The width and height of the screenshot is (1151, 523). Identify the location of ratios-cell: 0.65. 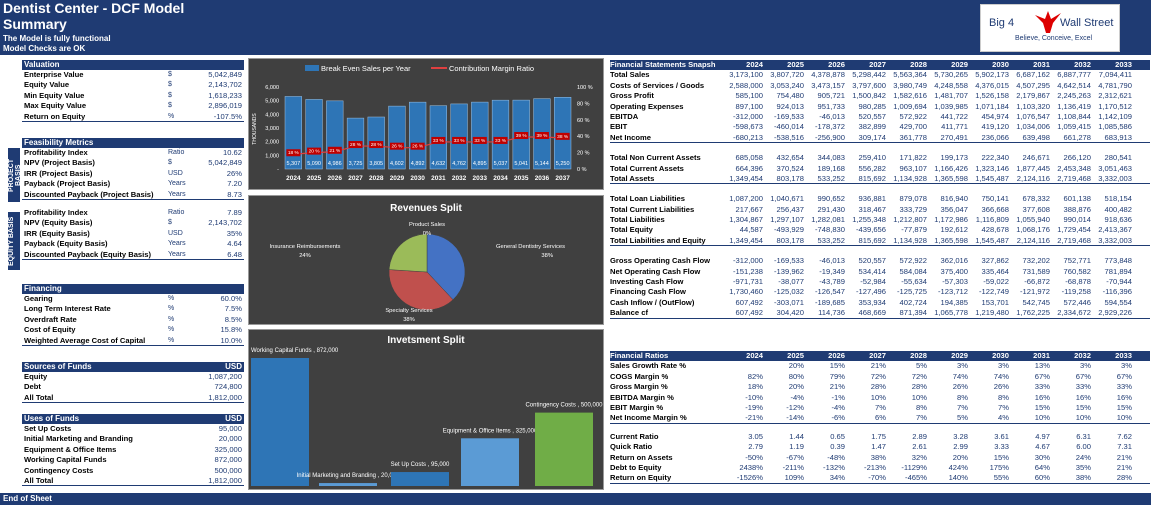
(837, 436).